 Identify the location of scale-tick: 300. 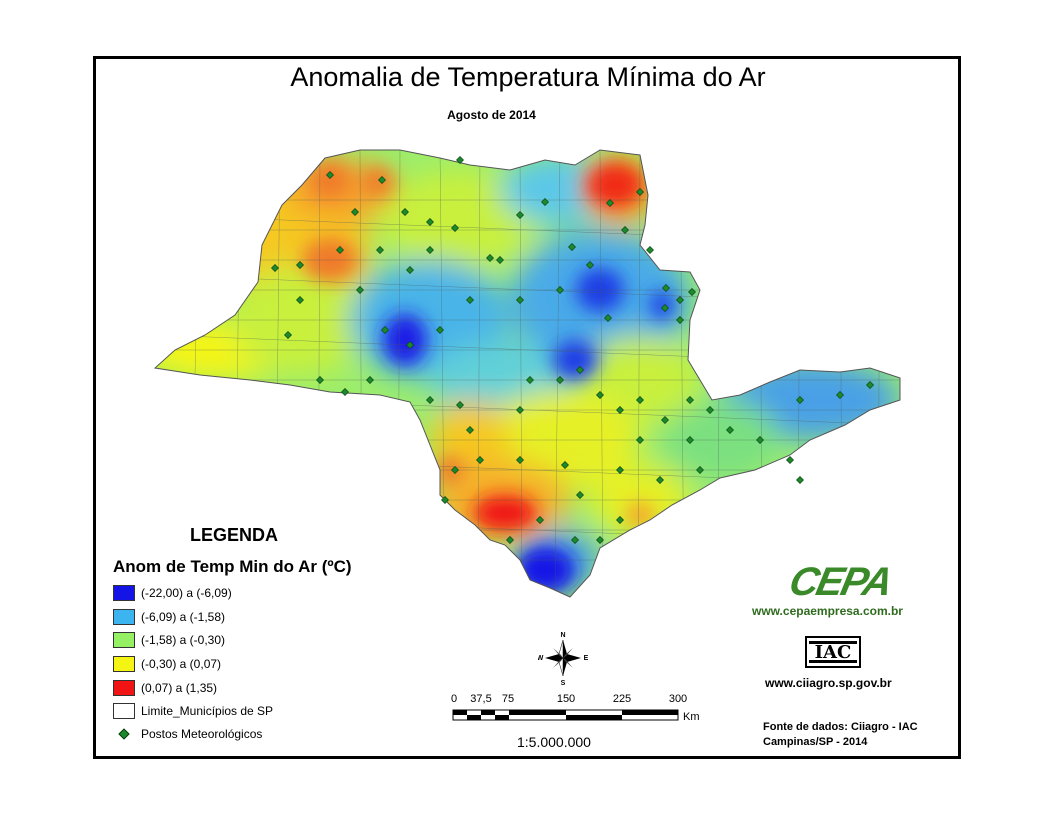
(678, 699).